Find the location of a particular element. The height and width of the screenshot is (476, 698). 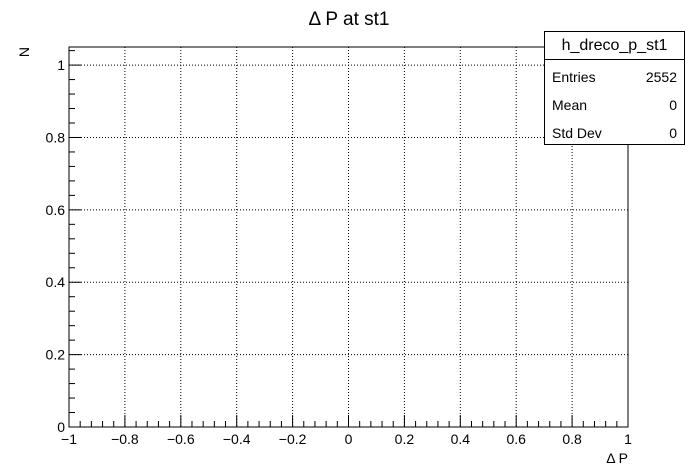

x-tick-label: 1 is located at coordinates (628, 439).